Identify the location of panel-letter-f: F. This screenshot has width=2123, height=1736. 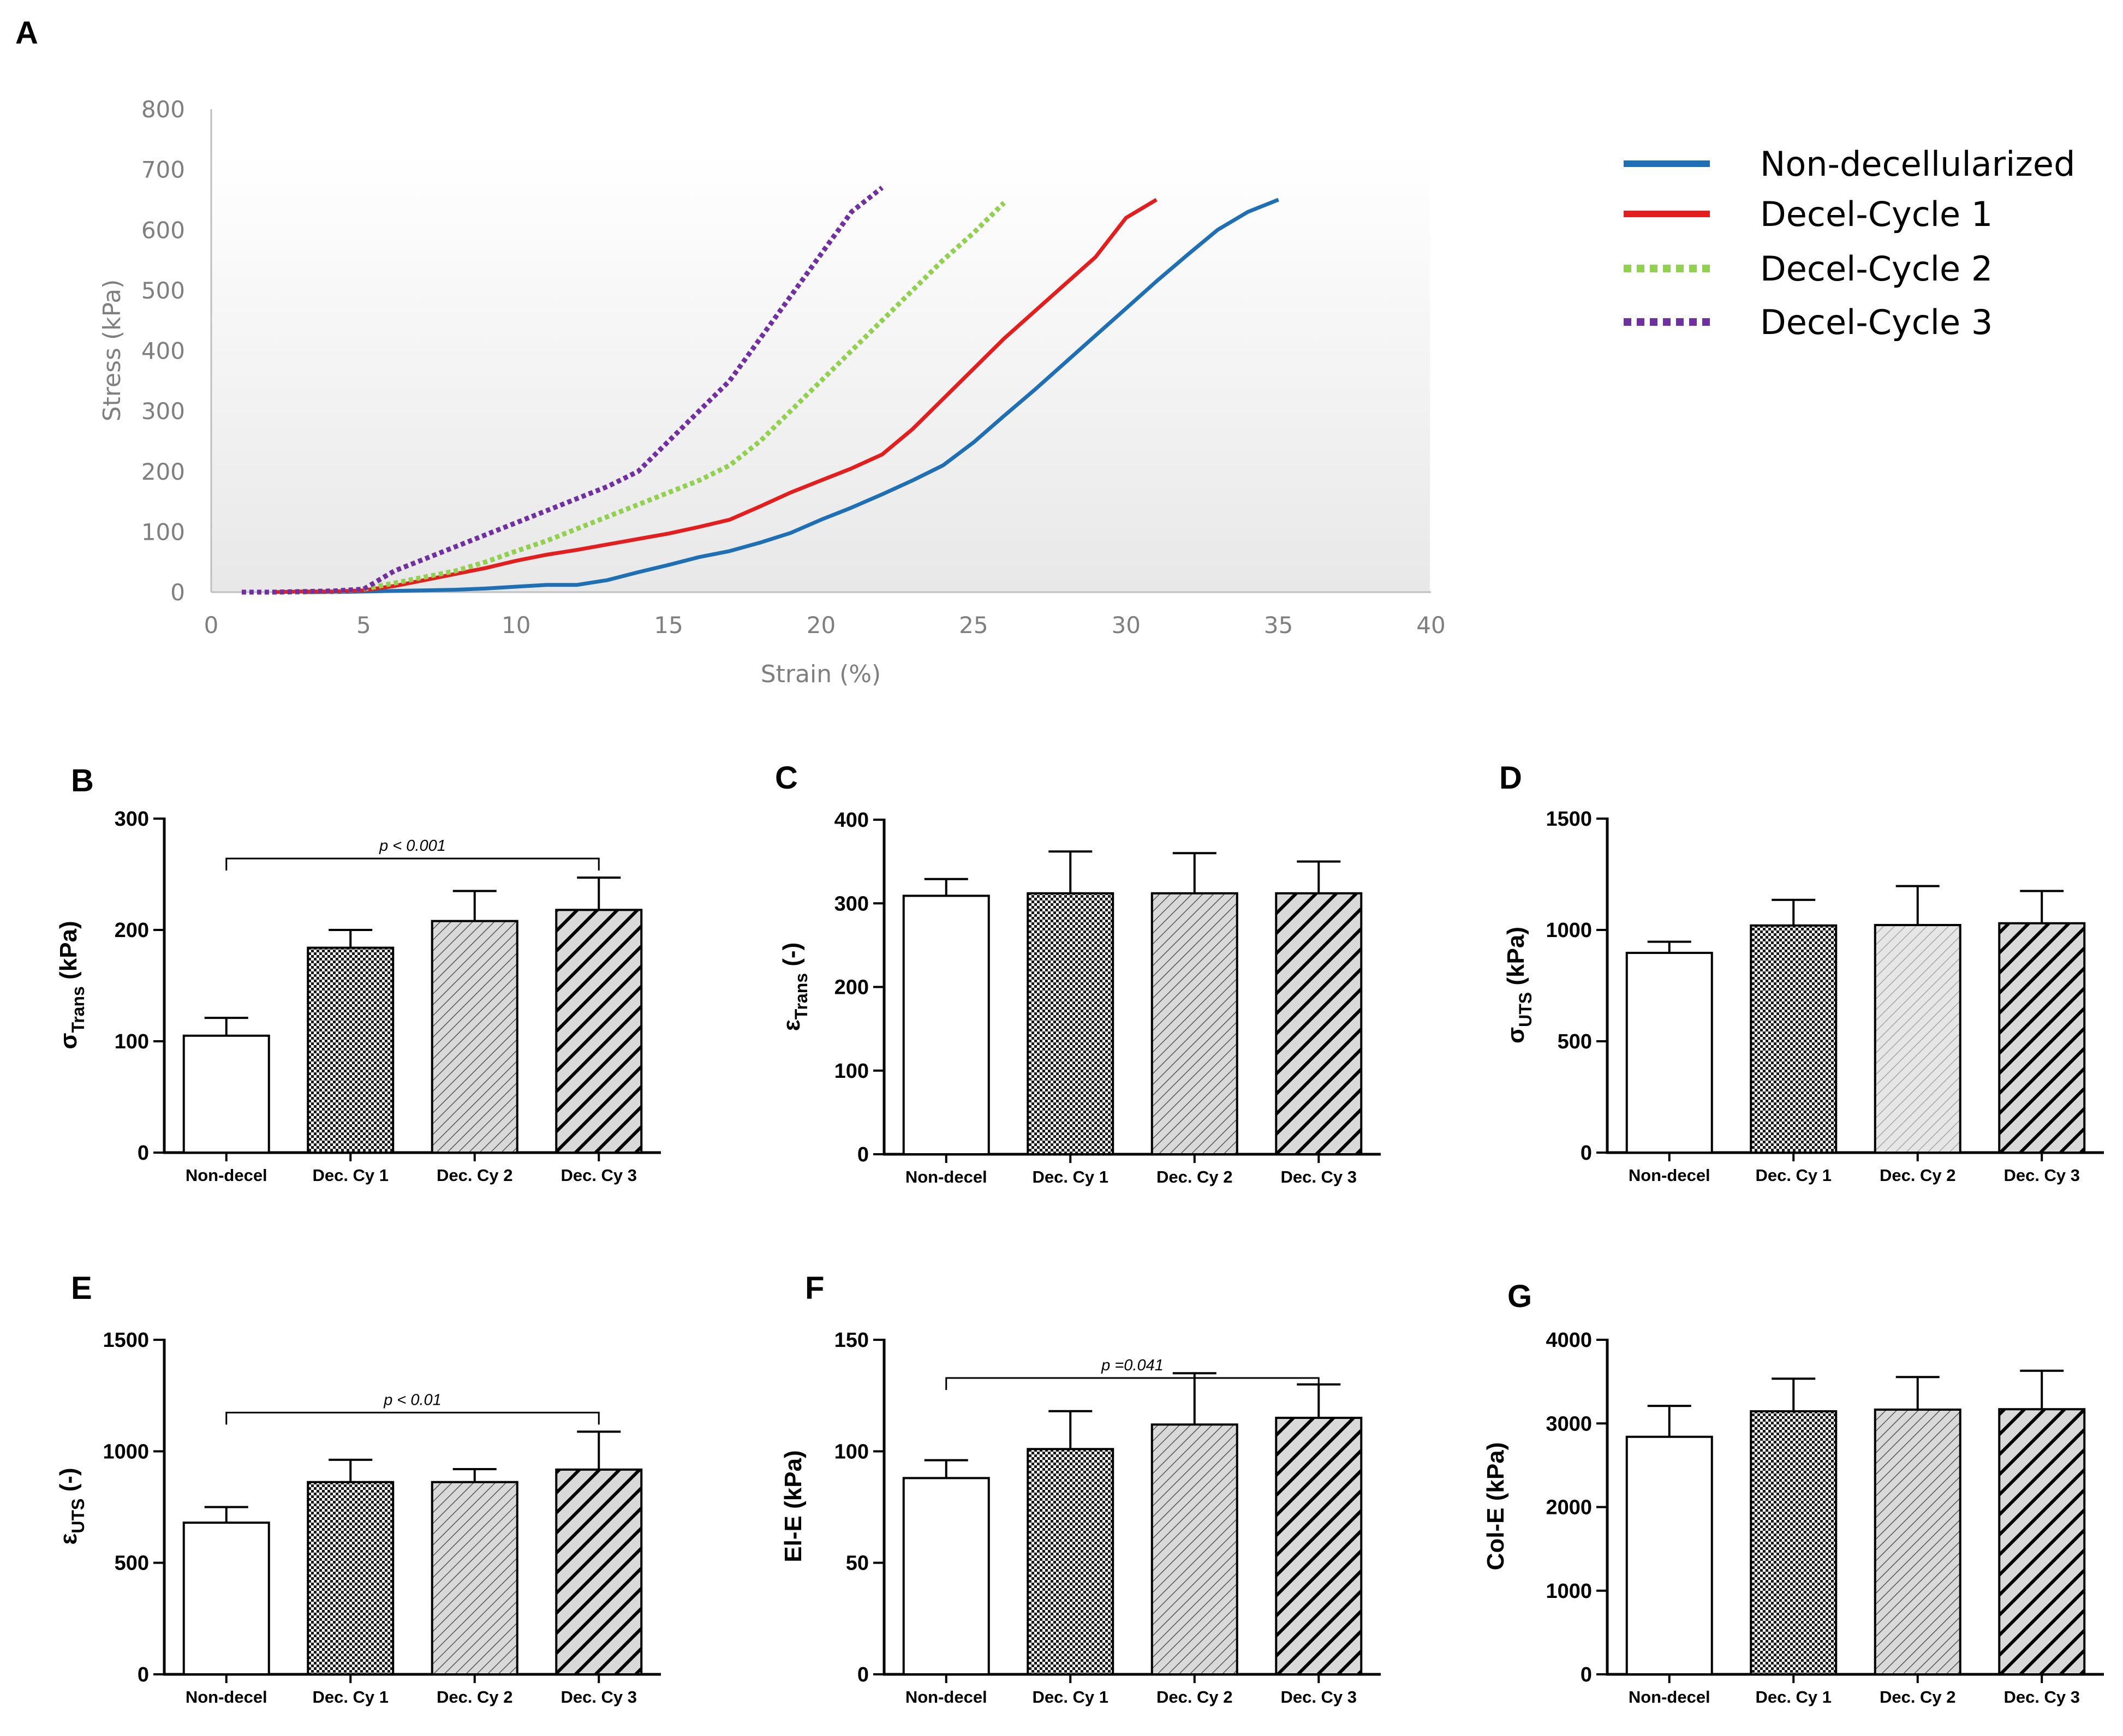
(814, 1288).